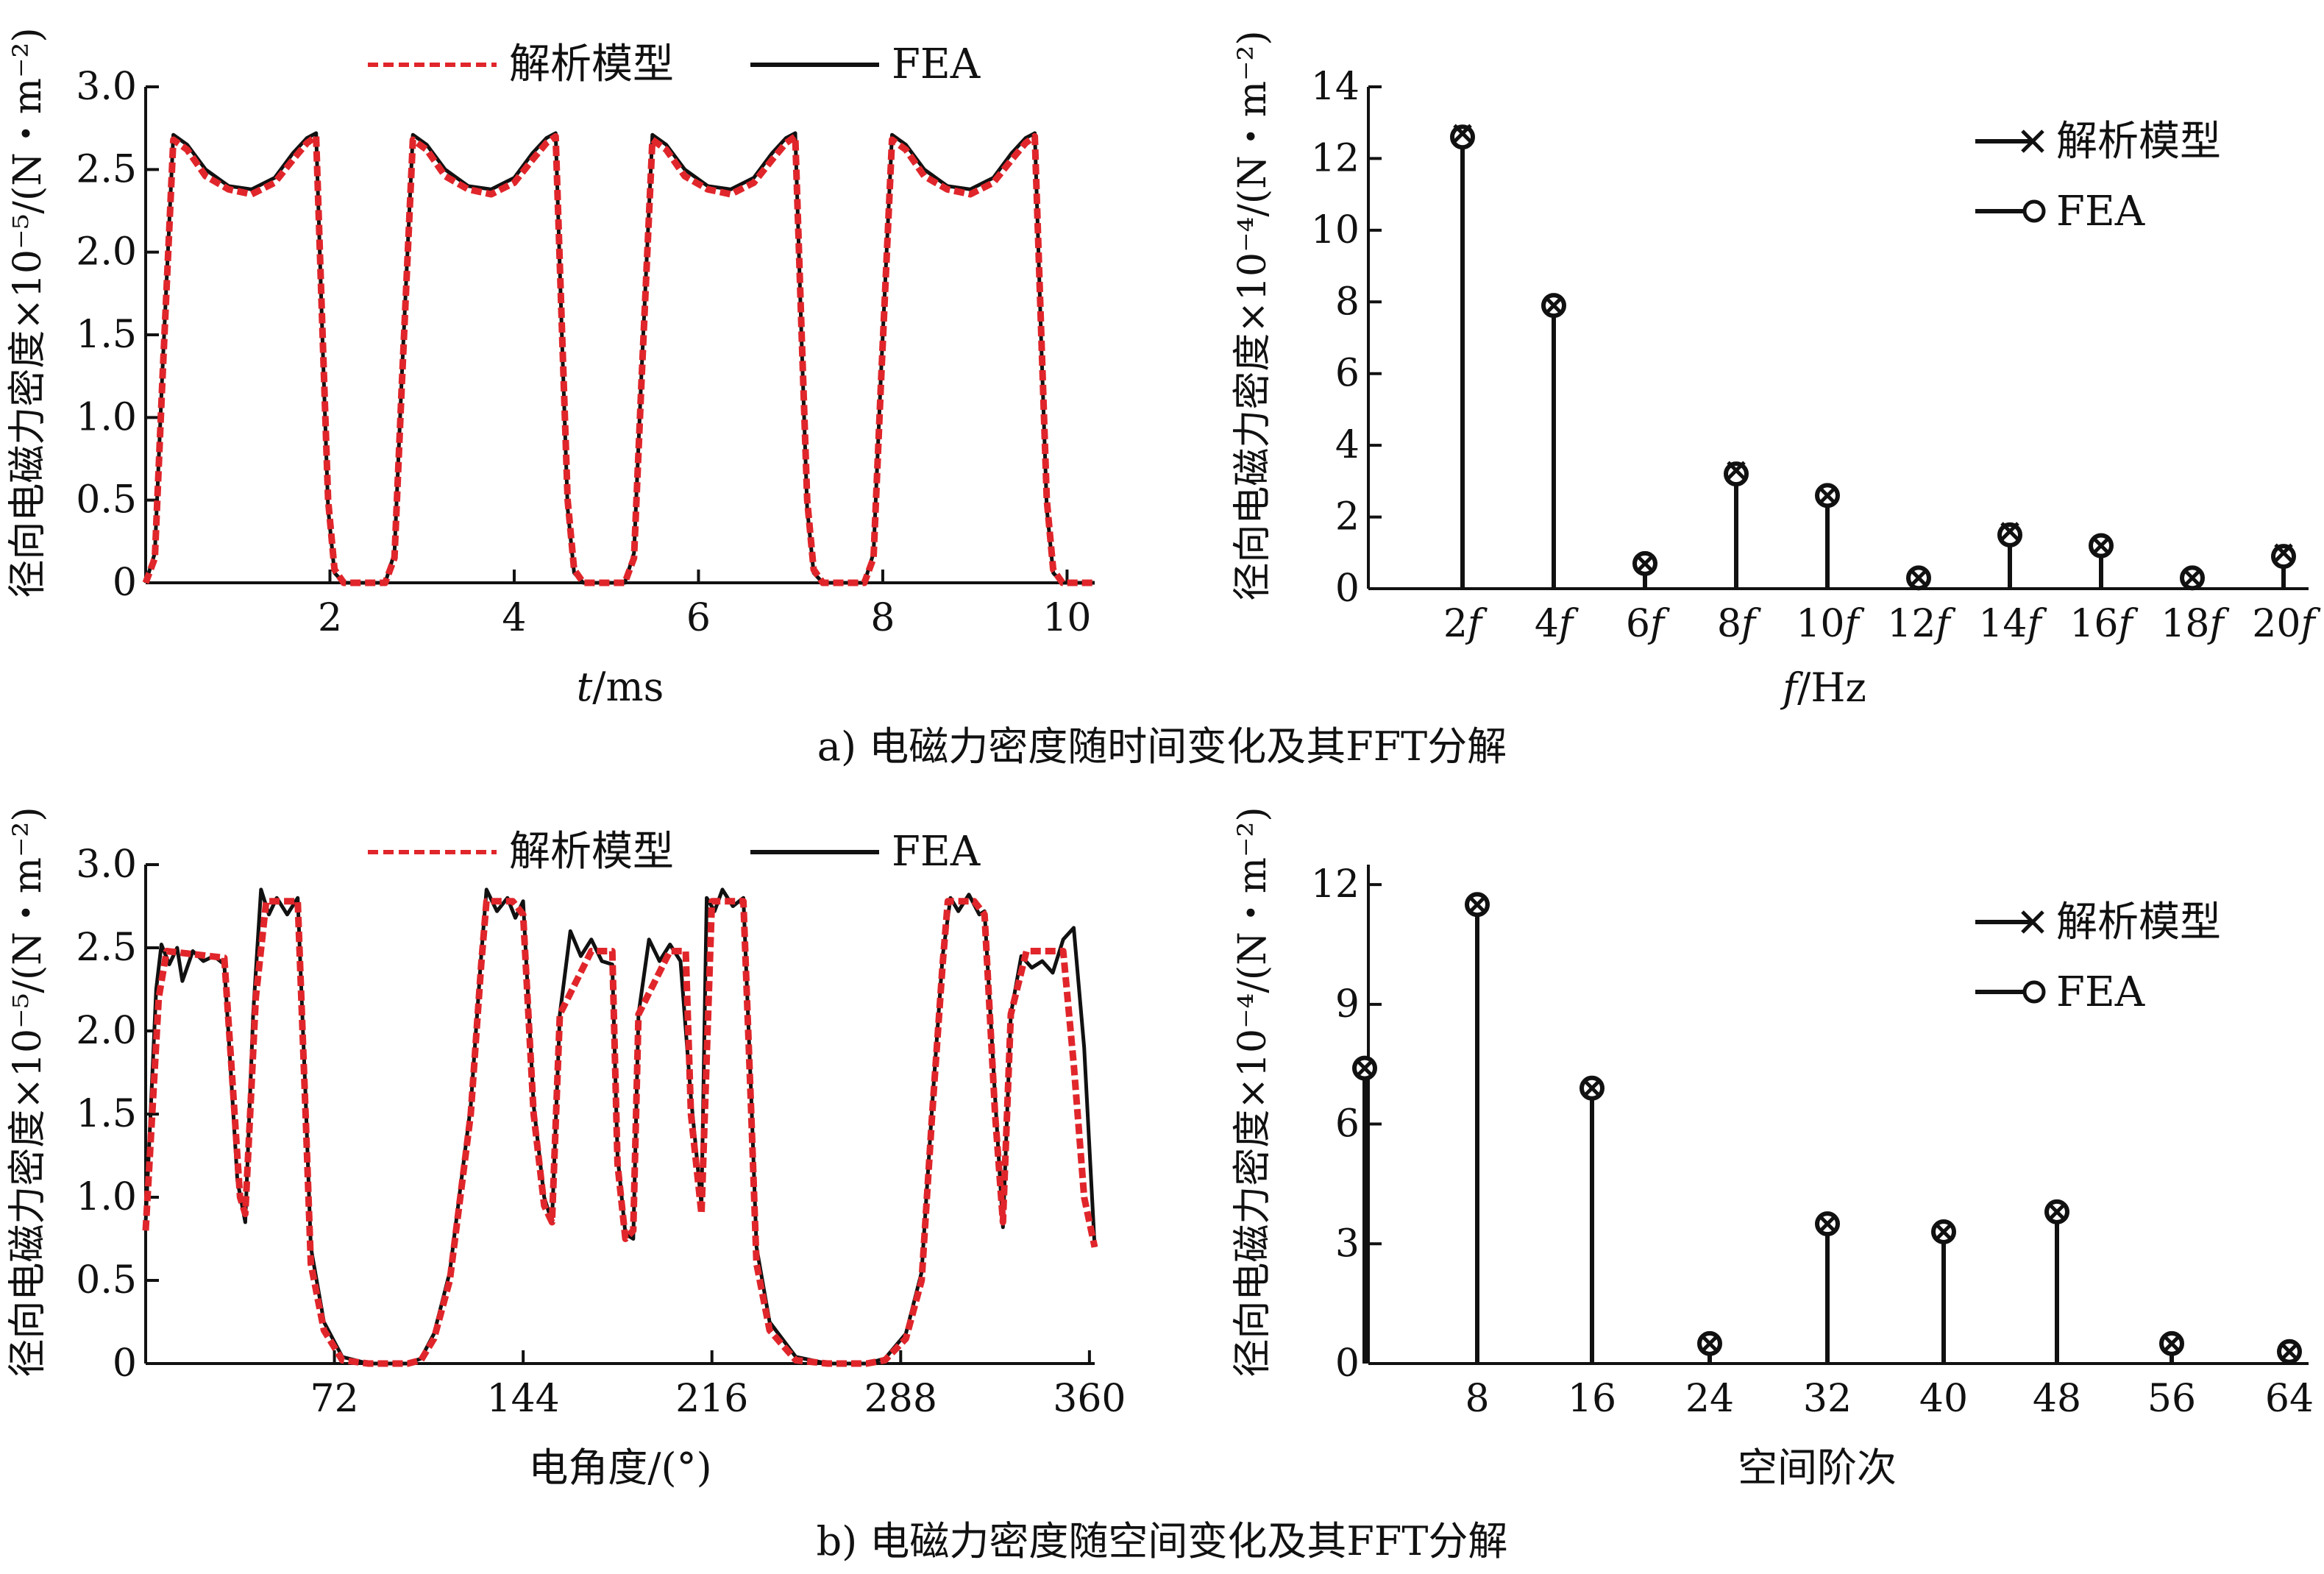 This screenshot has height=1574, width=2324. What do you see at coordinates (2195, 624) in the screenshot?
I see `x-tick-label: 18f` at bounding box center [2195, 624].